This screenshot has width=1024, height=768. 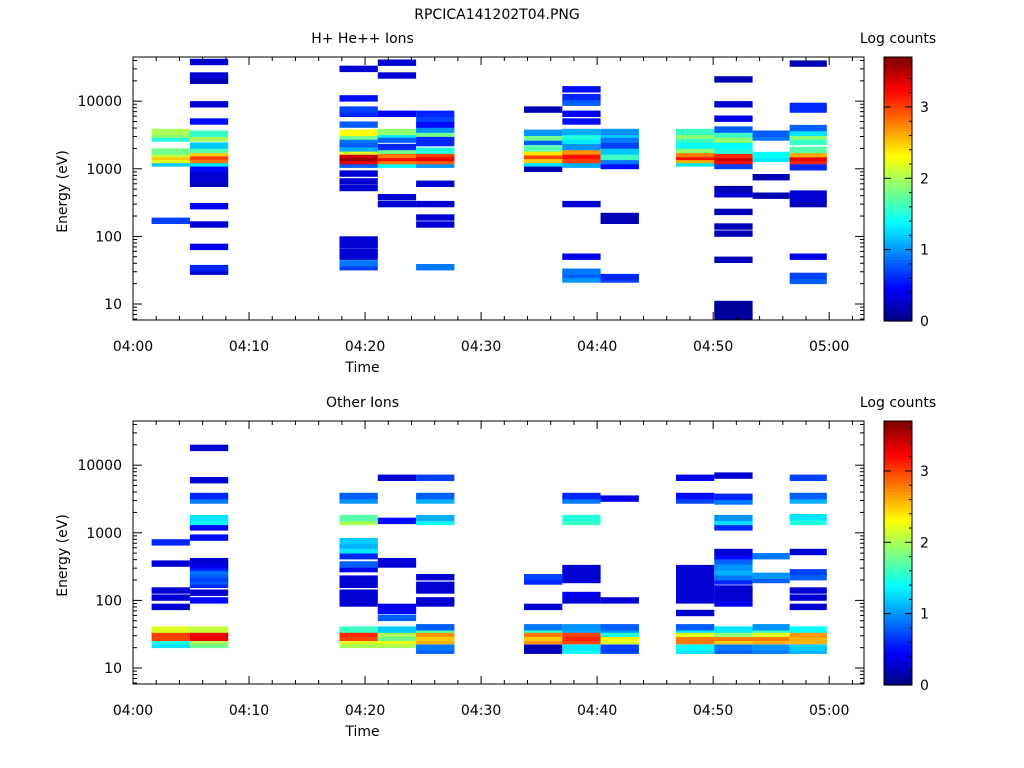 What do you see at coordinates (113, 669) in the screenshot?
I see `y-tick-label: 10` at bounding box center [113, 669].